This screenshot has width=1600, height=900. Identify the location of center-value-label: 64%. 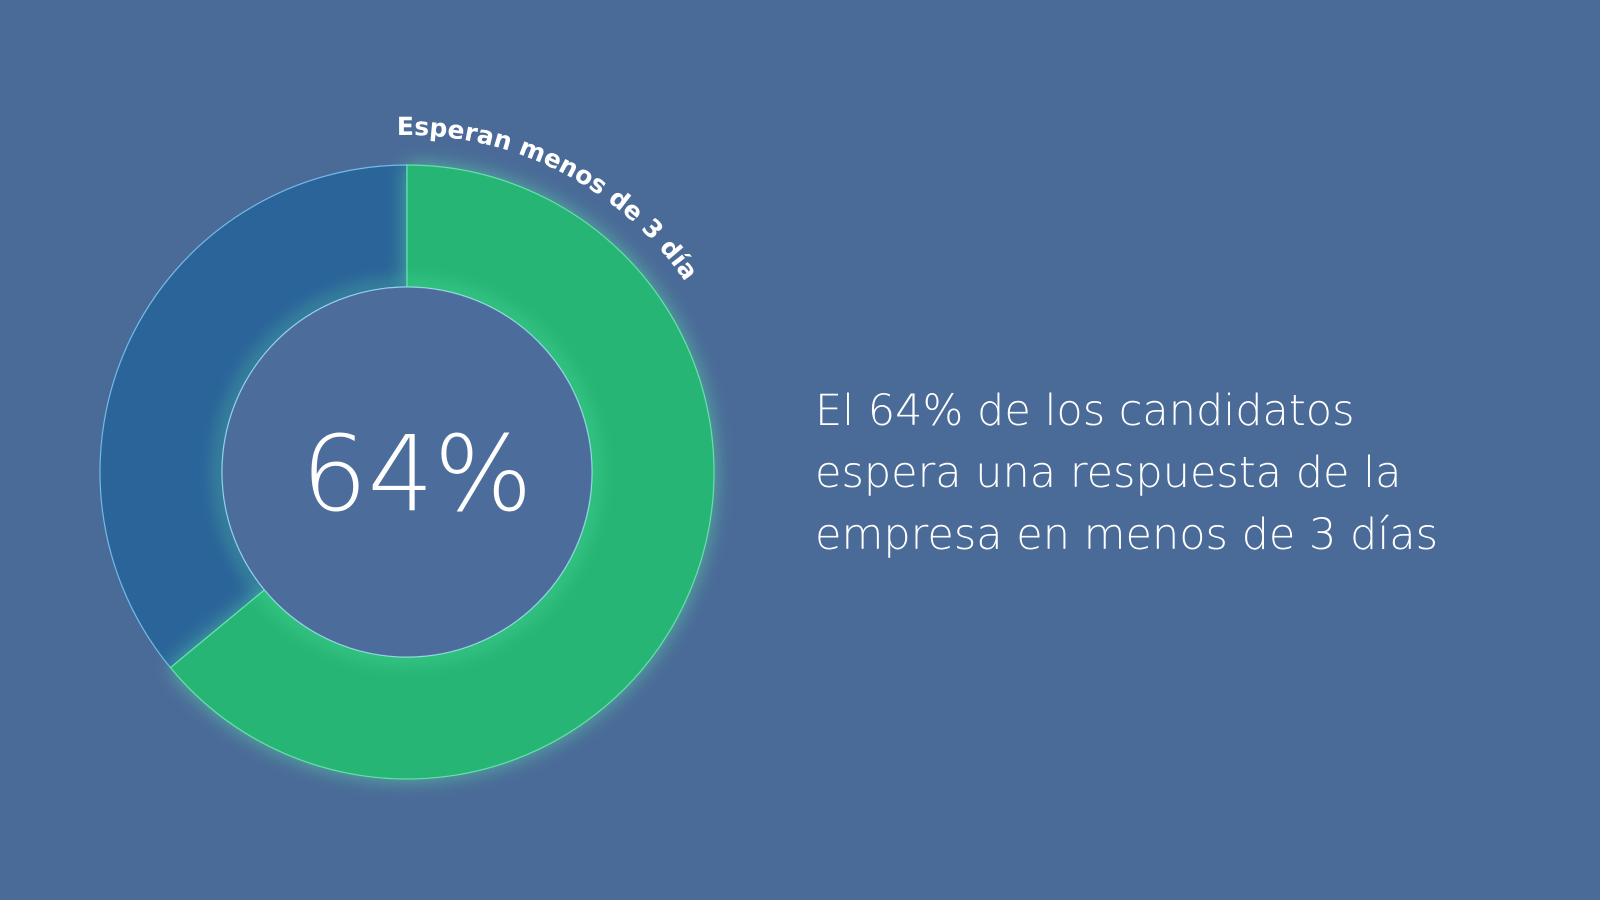
(416, 474).